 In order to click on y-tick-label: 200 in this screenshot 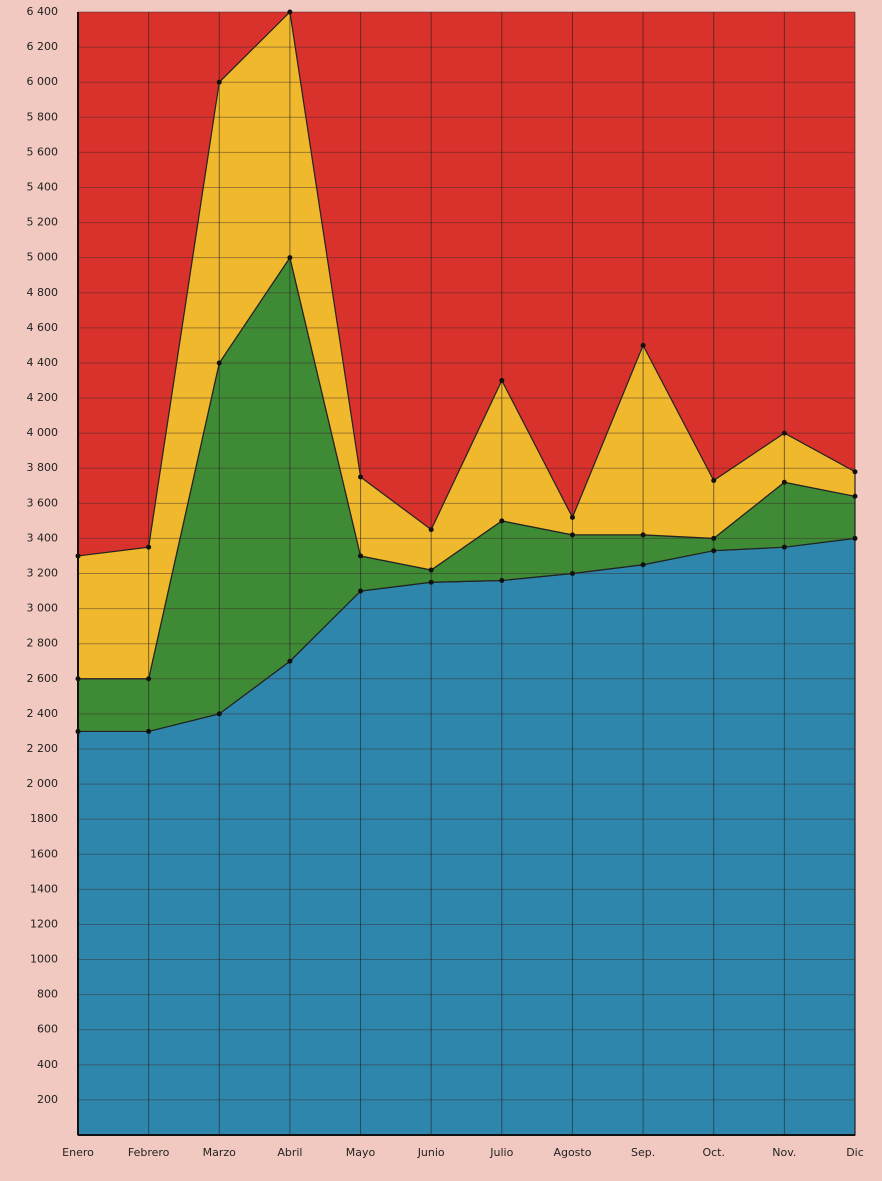, I will do `click(47, 1099)`.